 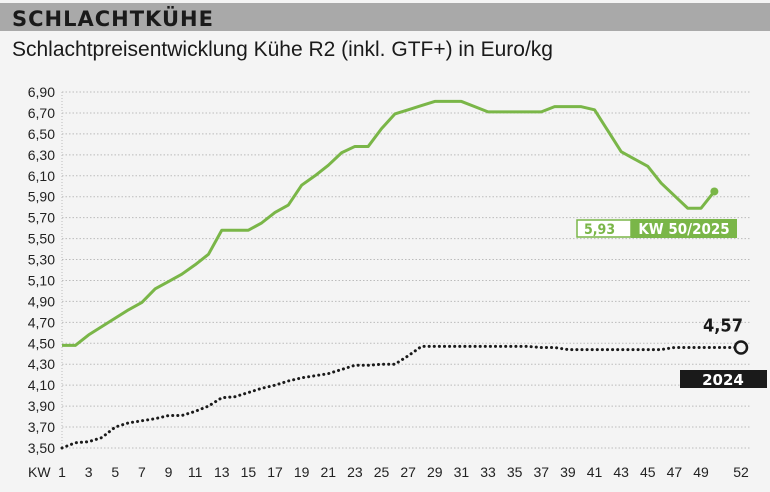 I want to click on x-tick-label: 23, so click(x=355, y=472).